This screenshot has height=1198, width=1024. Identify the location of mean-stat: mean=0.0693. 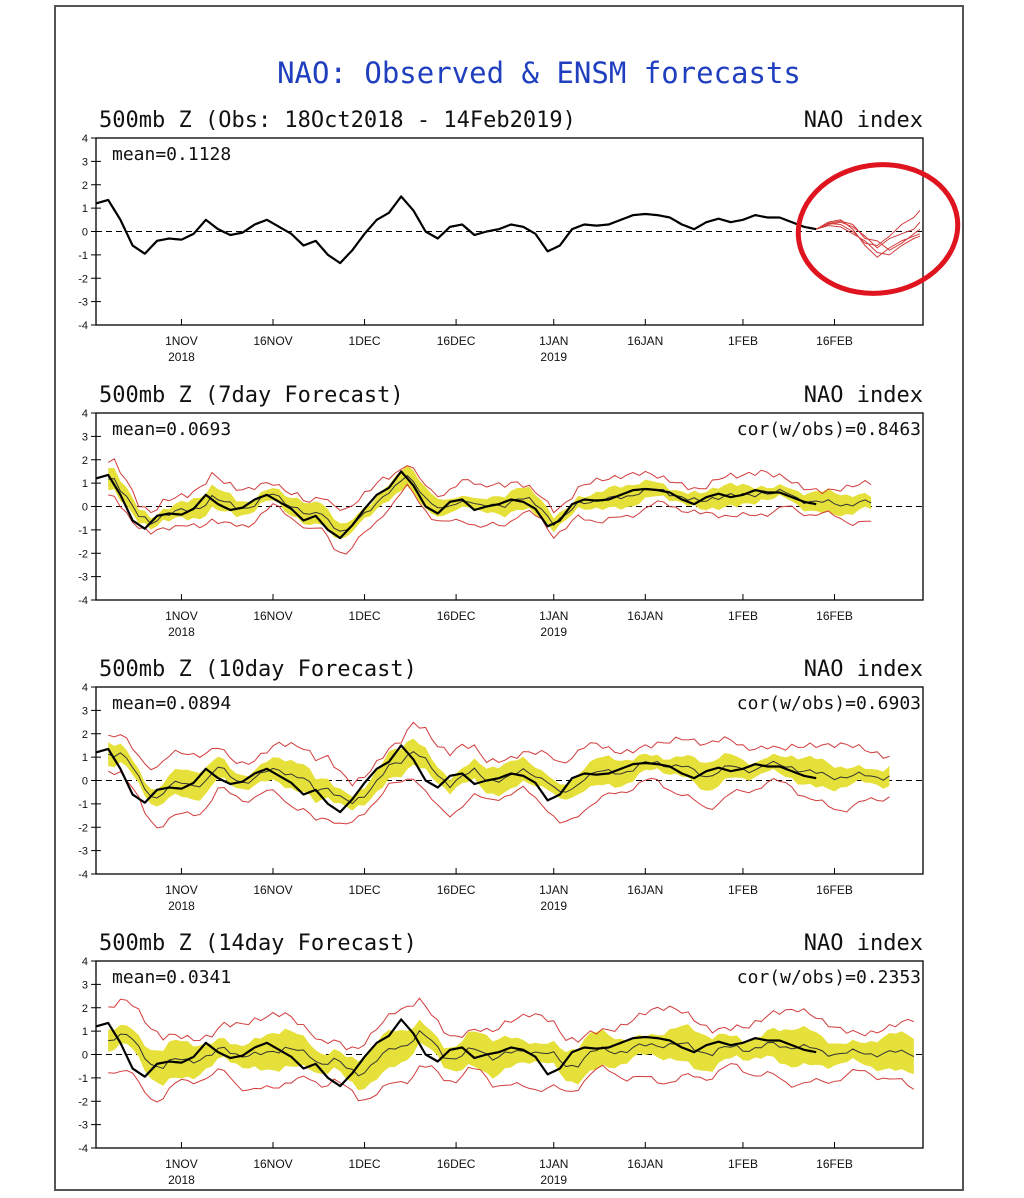
(171, 429).